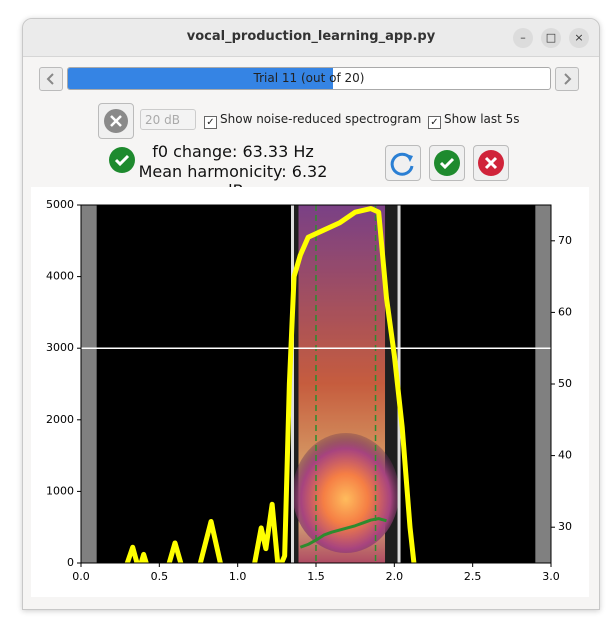  What do you see at coordinates (346, 493) in the screenshot?
I see `spectrogram-energy` at bounding box center [346, 493].